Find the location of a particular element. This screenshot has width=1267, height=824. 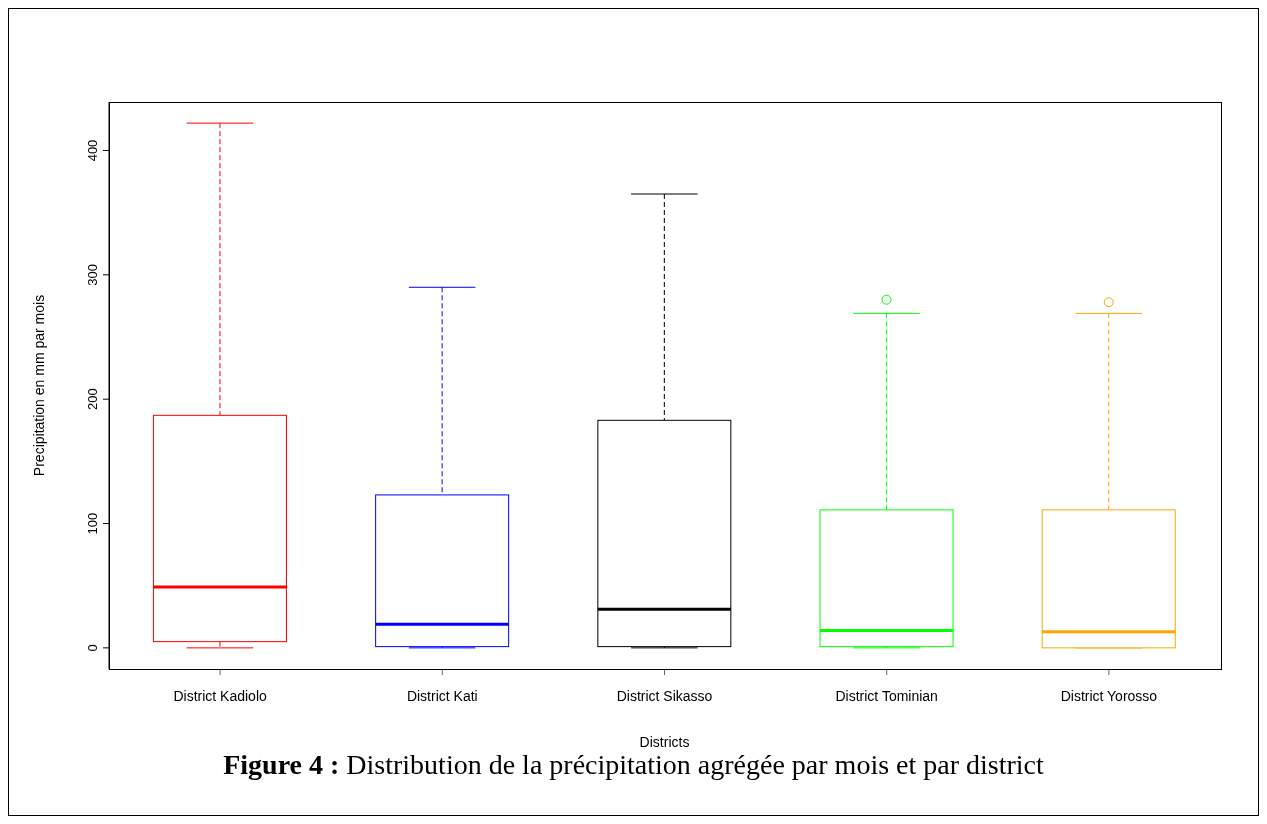

x-tick-label: District Tominian is located at coordinates (886, 695).